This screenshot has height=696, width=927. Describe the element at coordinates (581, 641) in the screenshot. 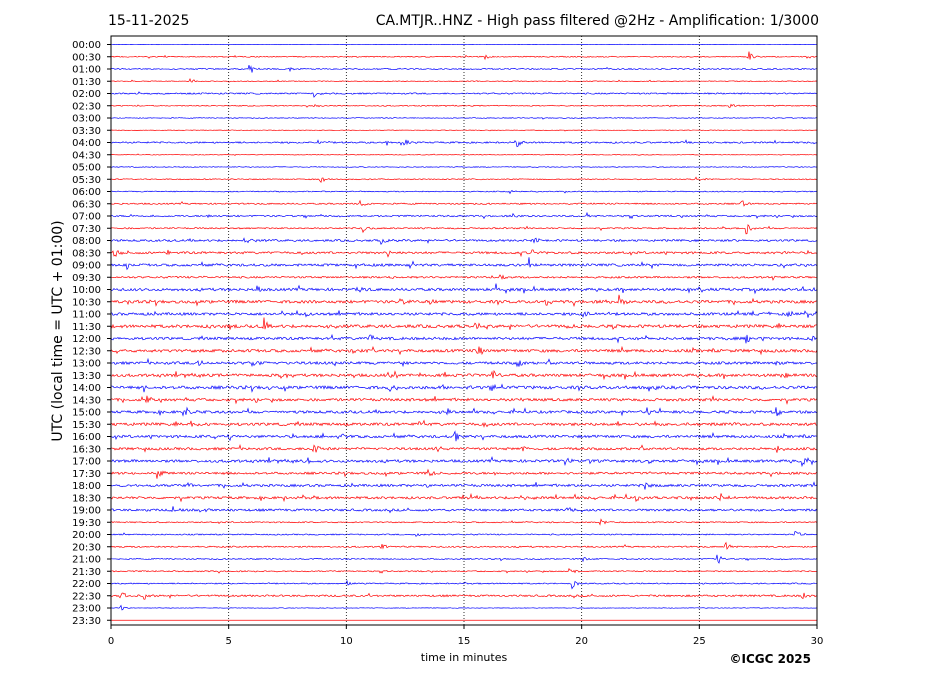

I see `x-tick-label: 20` at that location.